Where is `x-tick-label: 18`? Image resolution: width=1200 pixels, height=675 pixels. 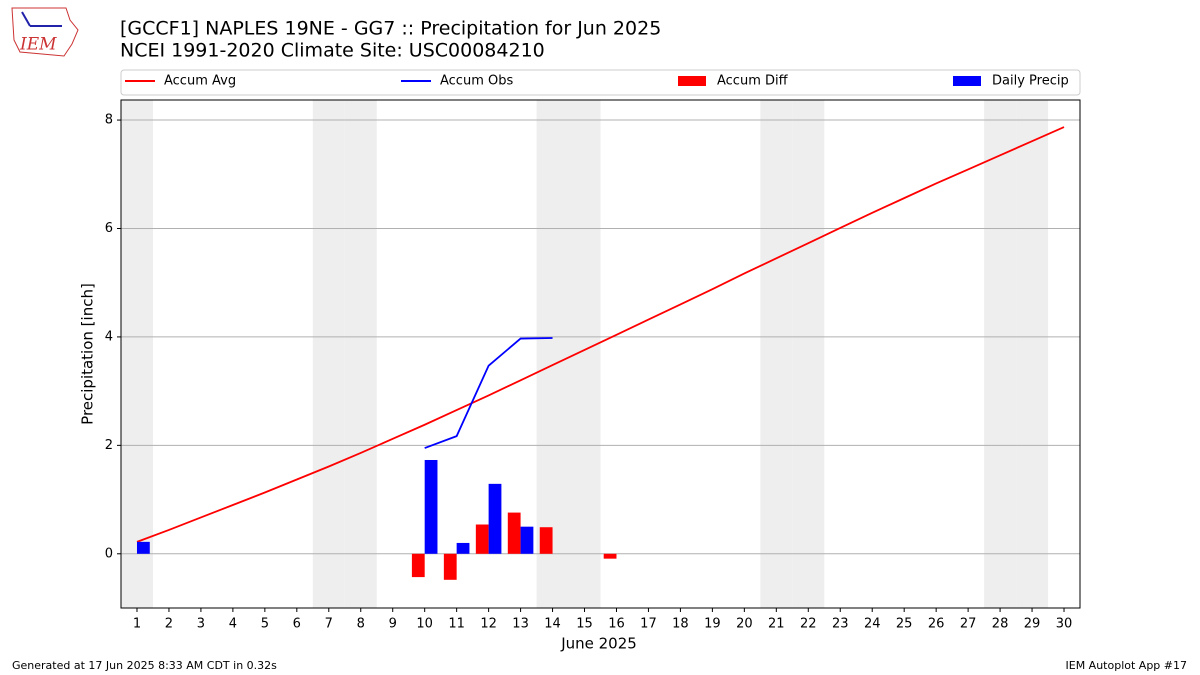
x-tick-label: 18 is located at coordinates (680, 624).